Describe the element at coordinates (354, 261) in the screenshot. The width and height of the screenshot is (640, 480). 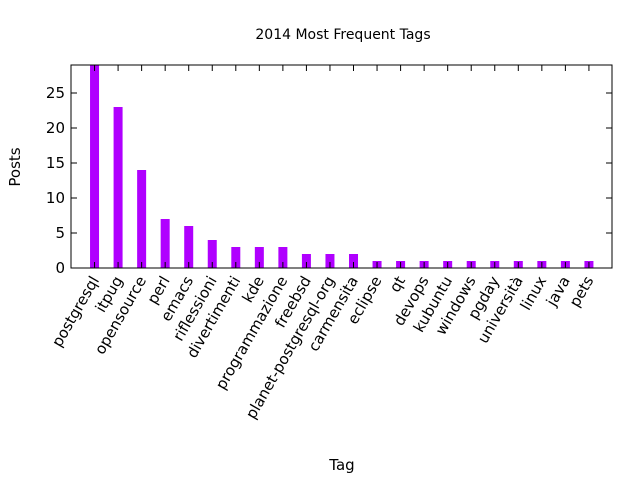
I see `bar-carmensita` at that location.